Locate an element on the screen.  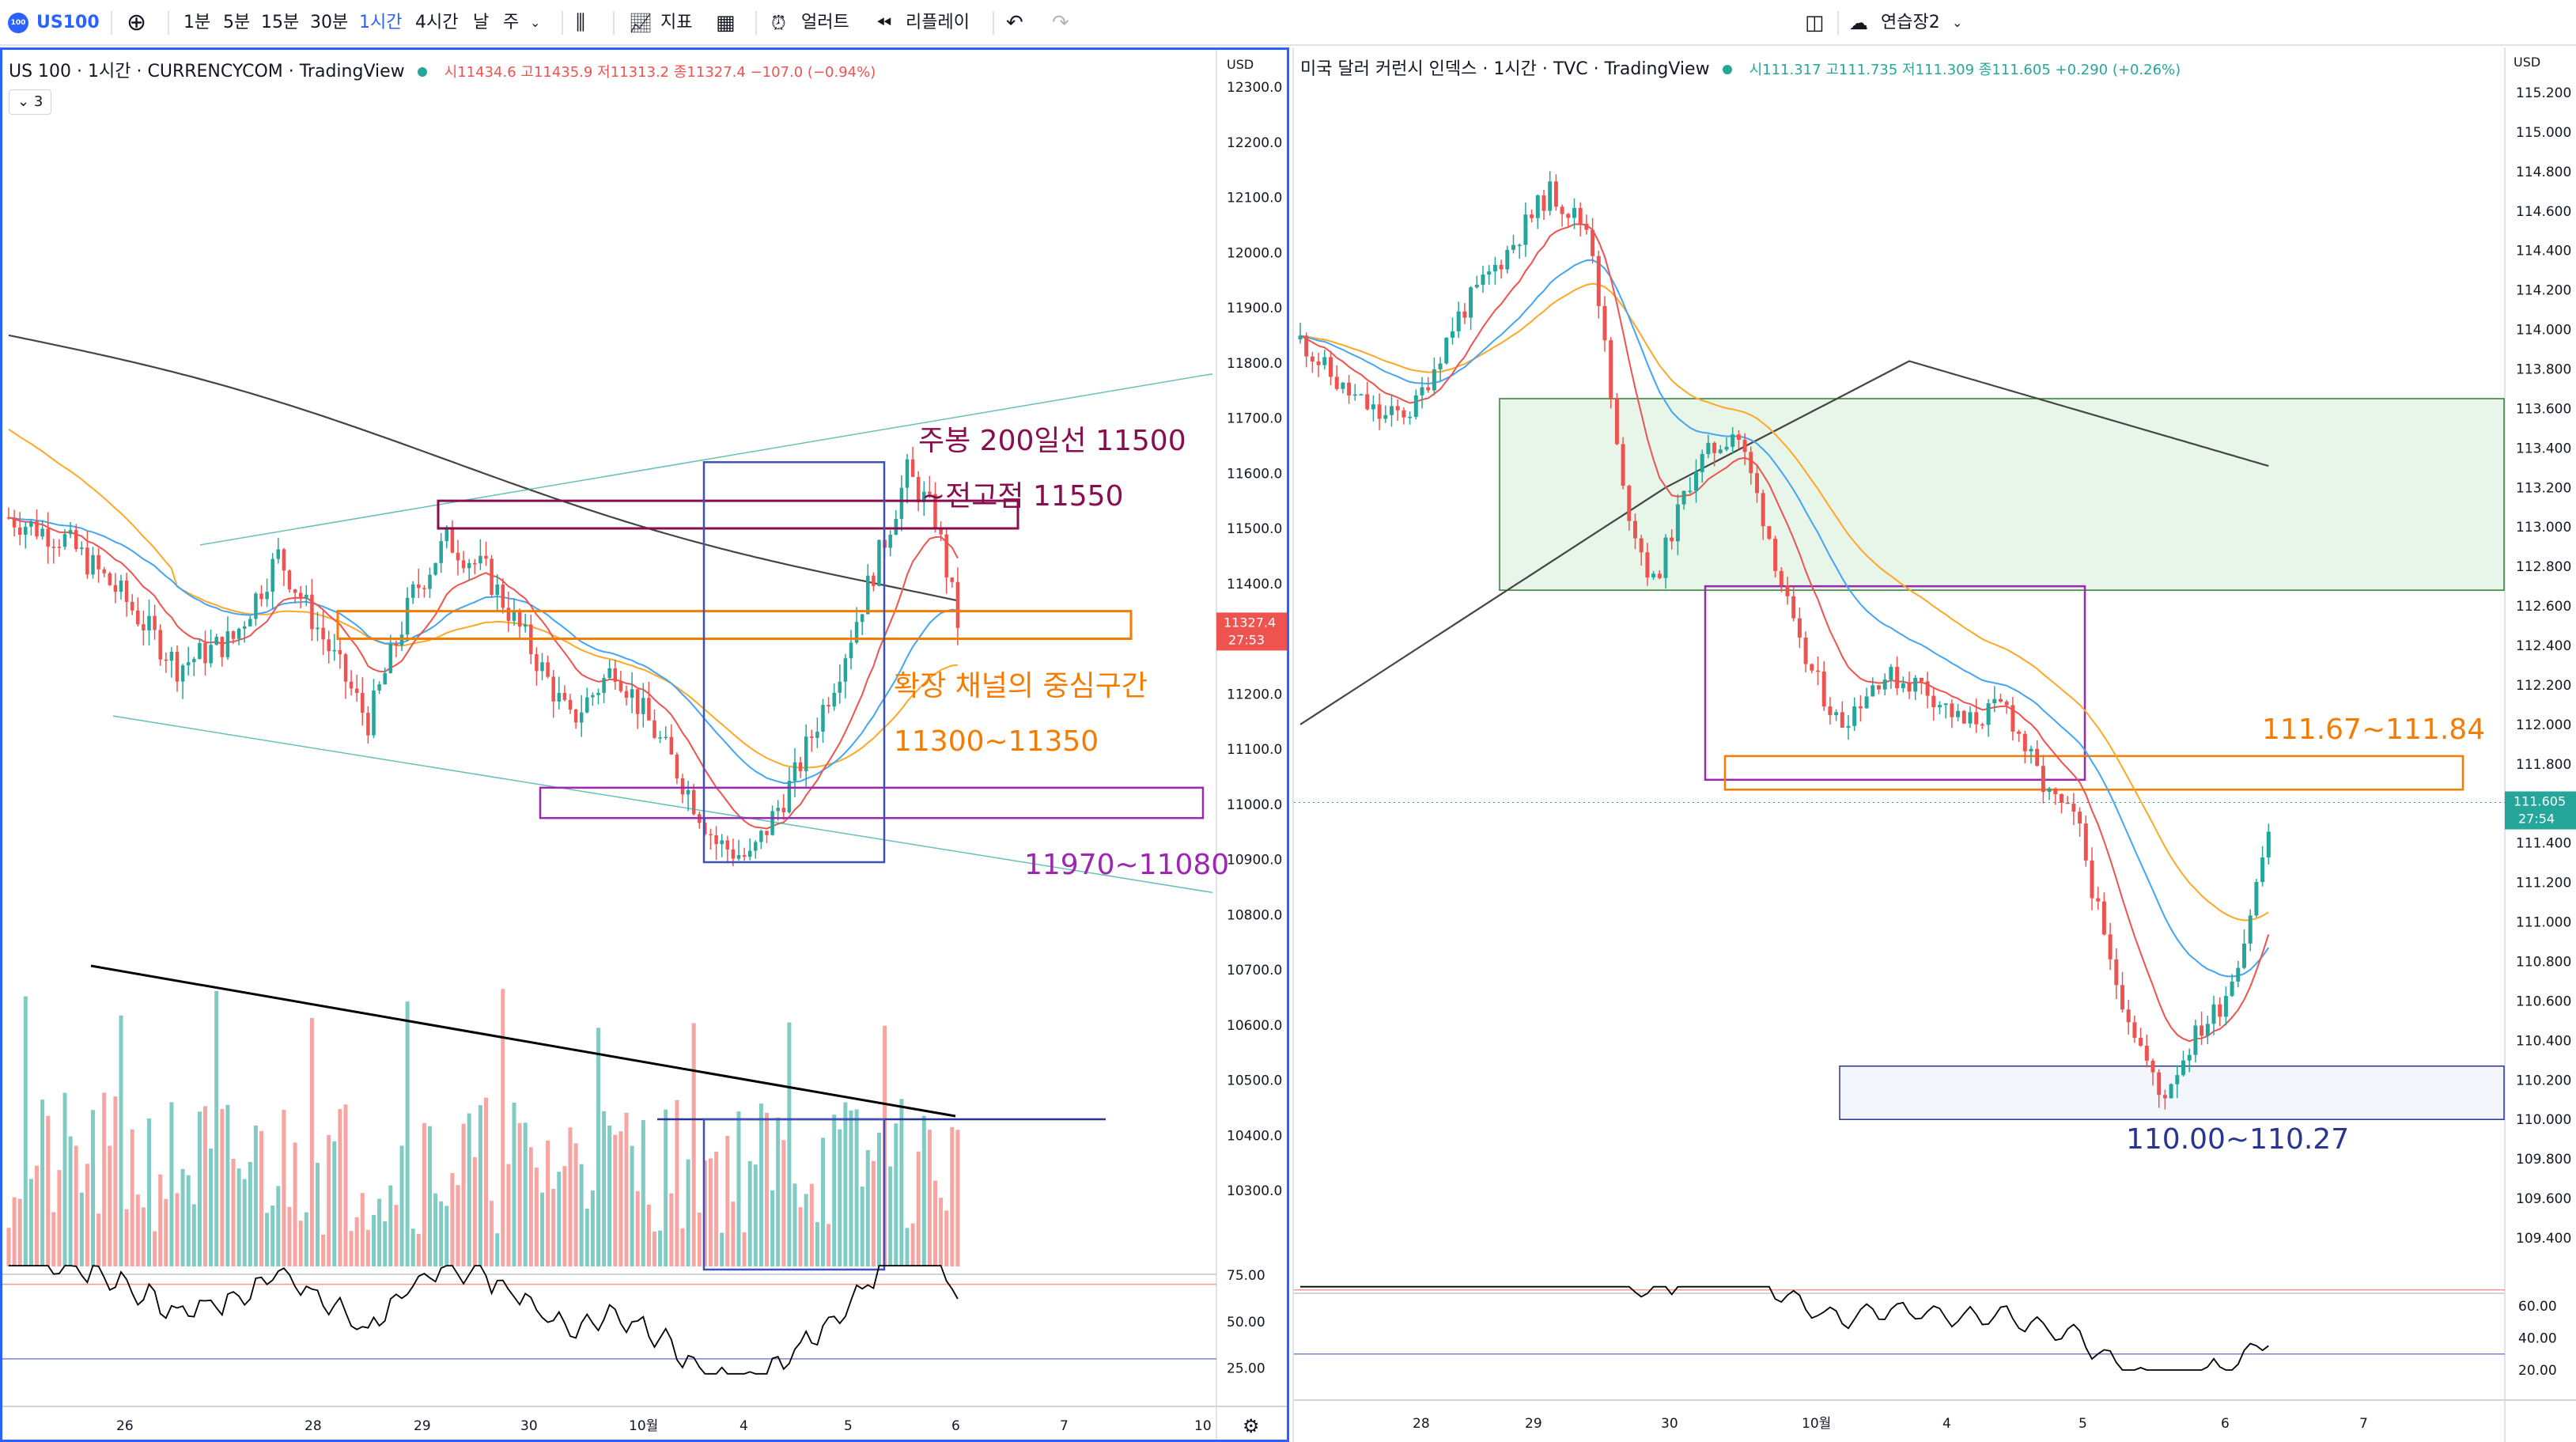
price-tick-label: 114.600 is located at coordinates (2543, 212).